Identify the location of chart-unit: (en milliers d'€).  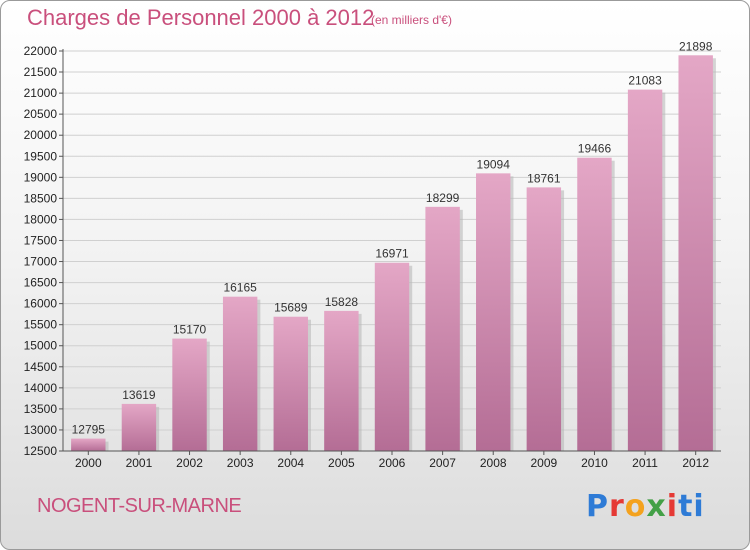
(411, 20).